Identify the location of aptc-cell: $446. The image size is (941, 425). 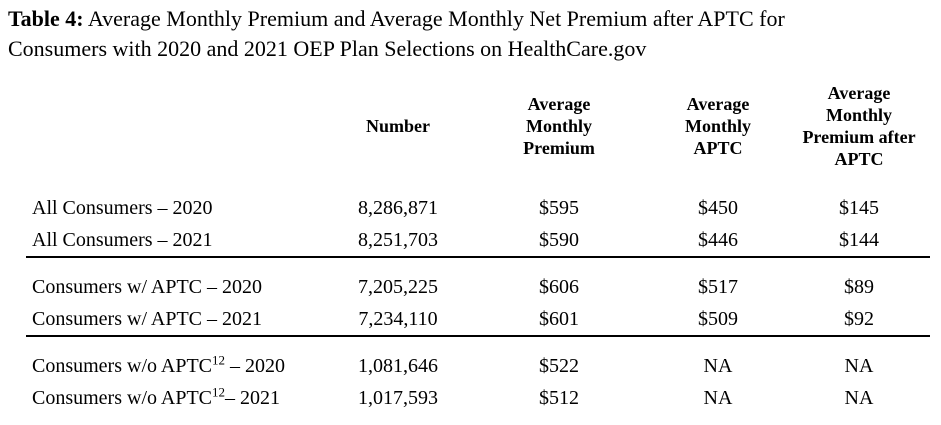
(718, 239).